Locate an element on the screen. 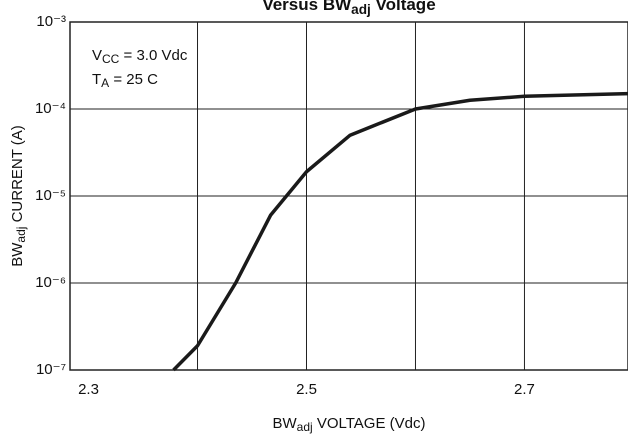 The width and height of the screenshot is (628, 440). x-axis-label-part: VOLTAGE (Vdc) is located at coordinates (369, 423).